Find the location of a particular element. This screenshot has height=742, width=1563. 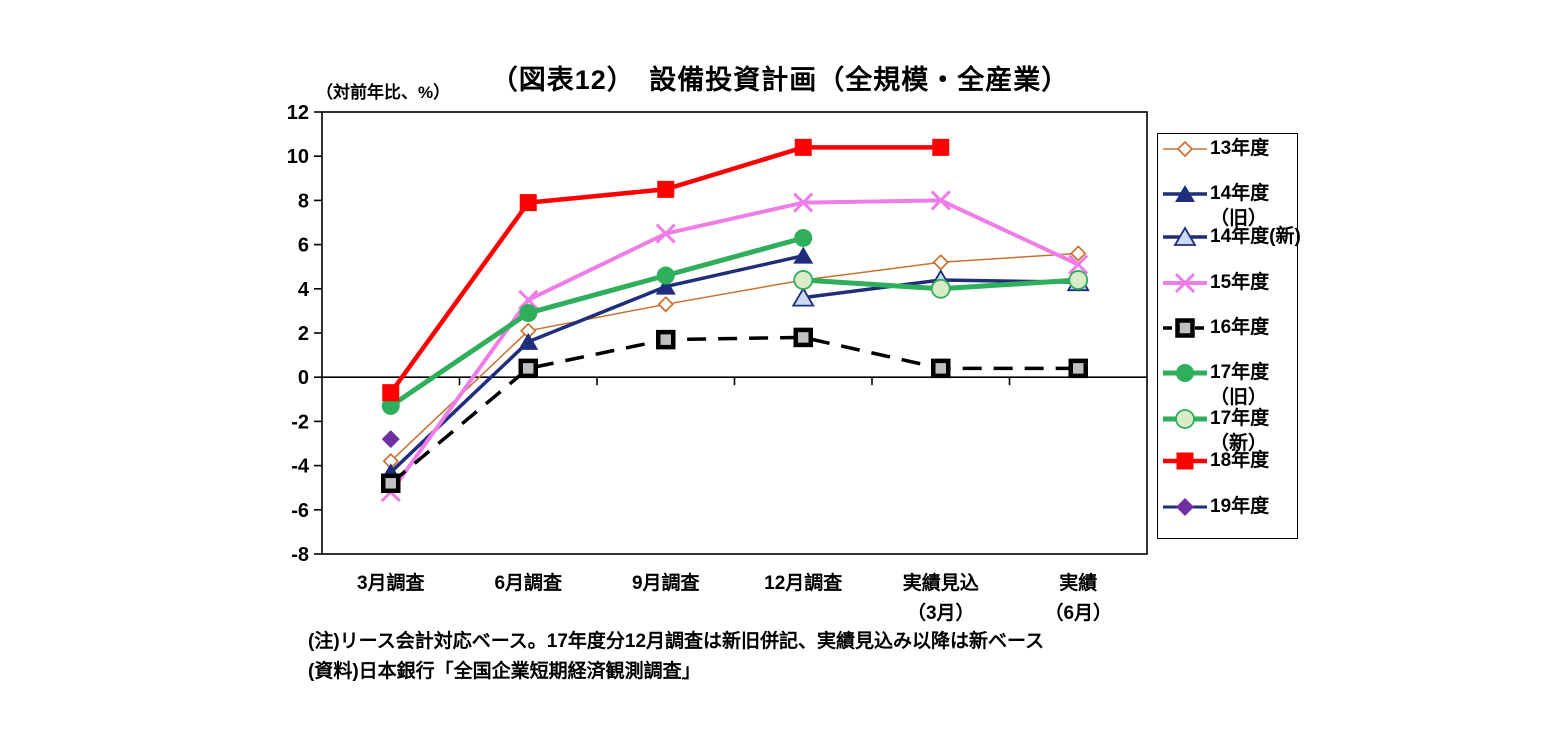

x-category-label: （3月） is located at coordinates (941, 612).